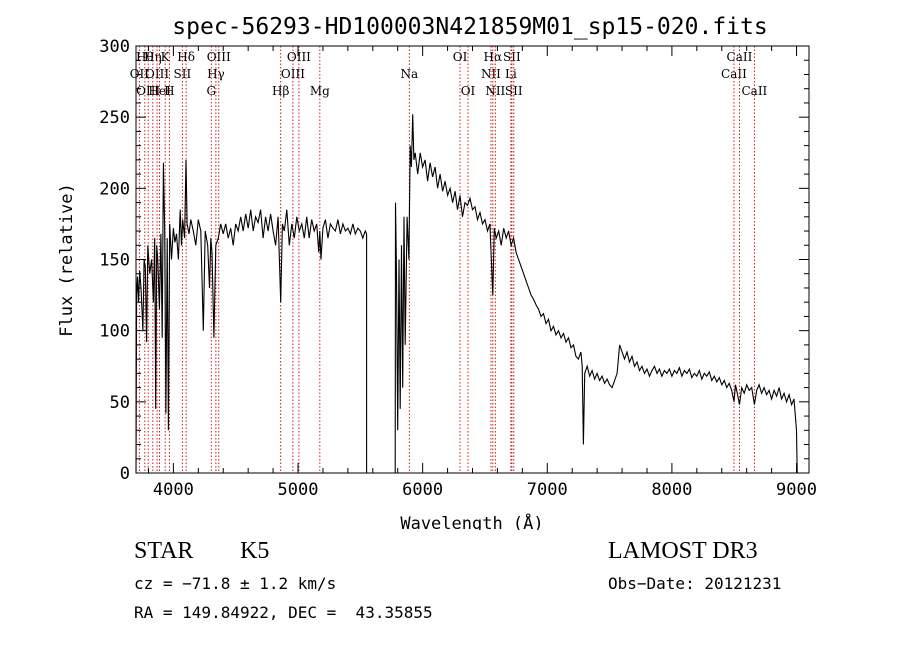  What do you see at coordinates (186, 57) in the screenshot?
I see `line-marker-label: Hδ` at bounding box center [186, 57].